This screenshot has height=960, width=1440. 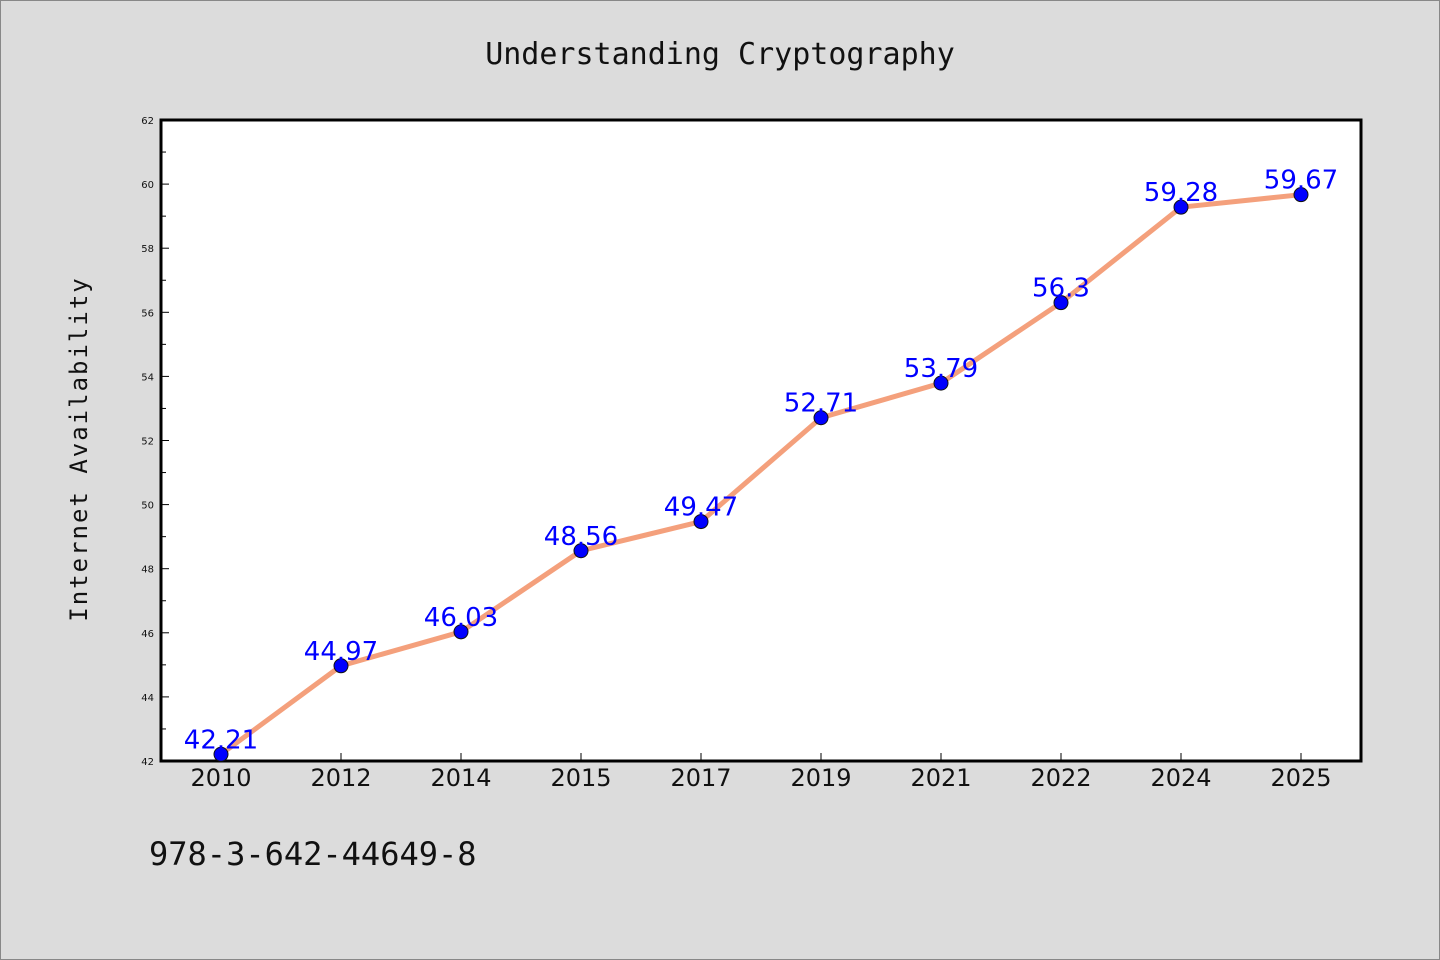 I want to click on data-label: 42.21, so click(x=221, y=740).